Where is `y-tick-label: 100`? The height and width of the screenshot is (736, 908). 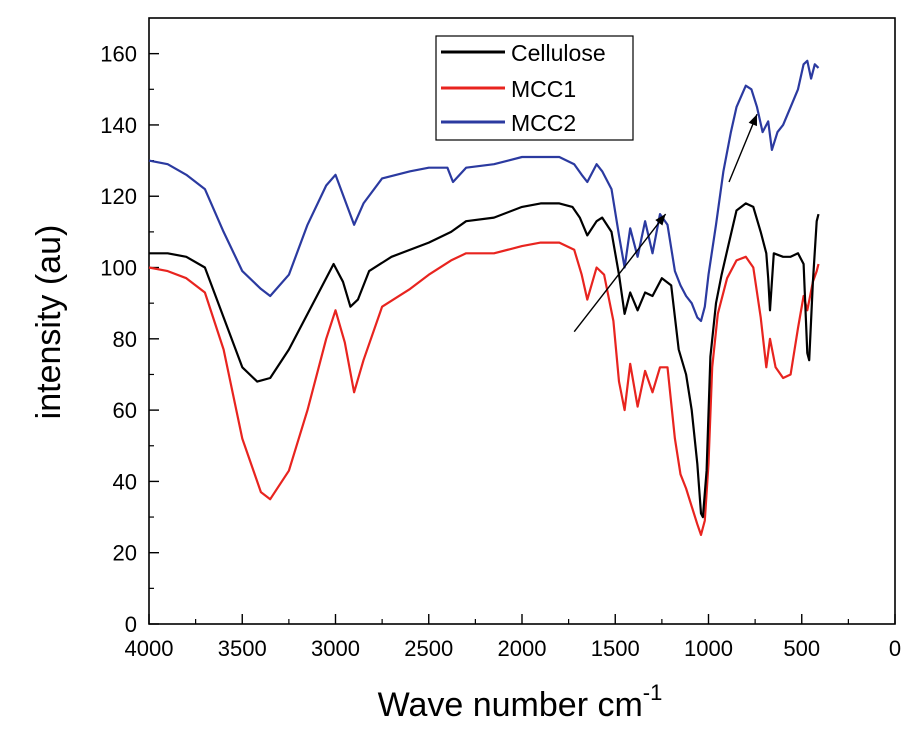
y-tick-label: 100 is located at coordinates (118, 268).